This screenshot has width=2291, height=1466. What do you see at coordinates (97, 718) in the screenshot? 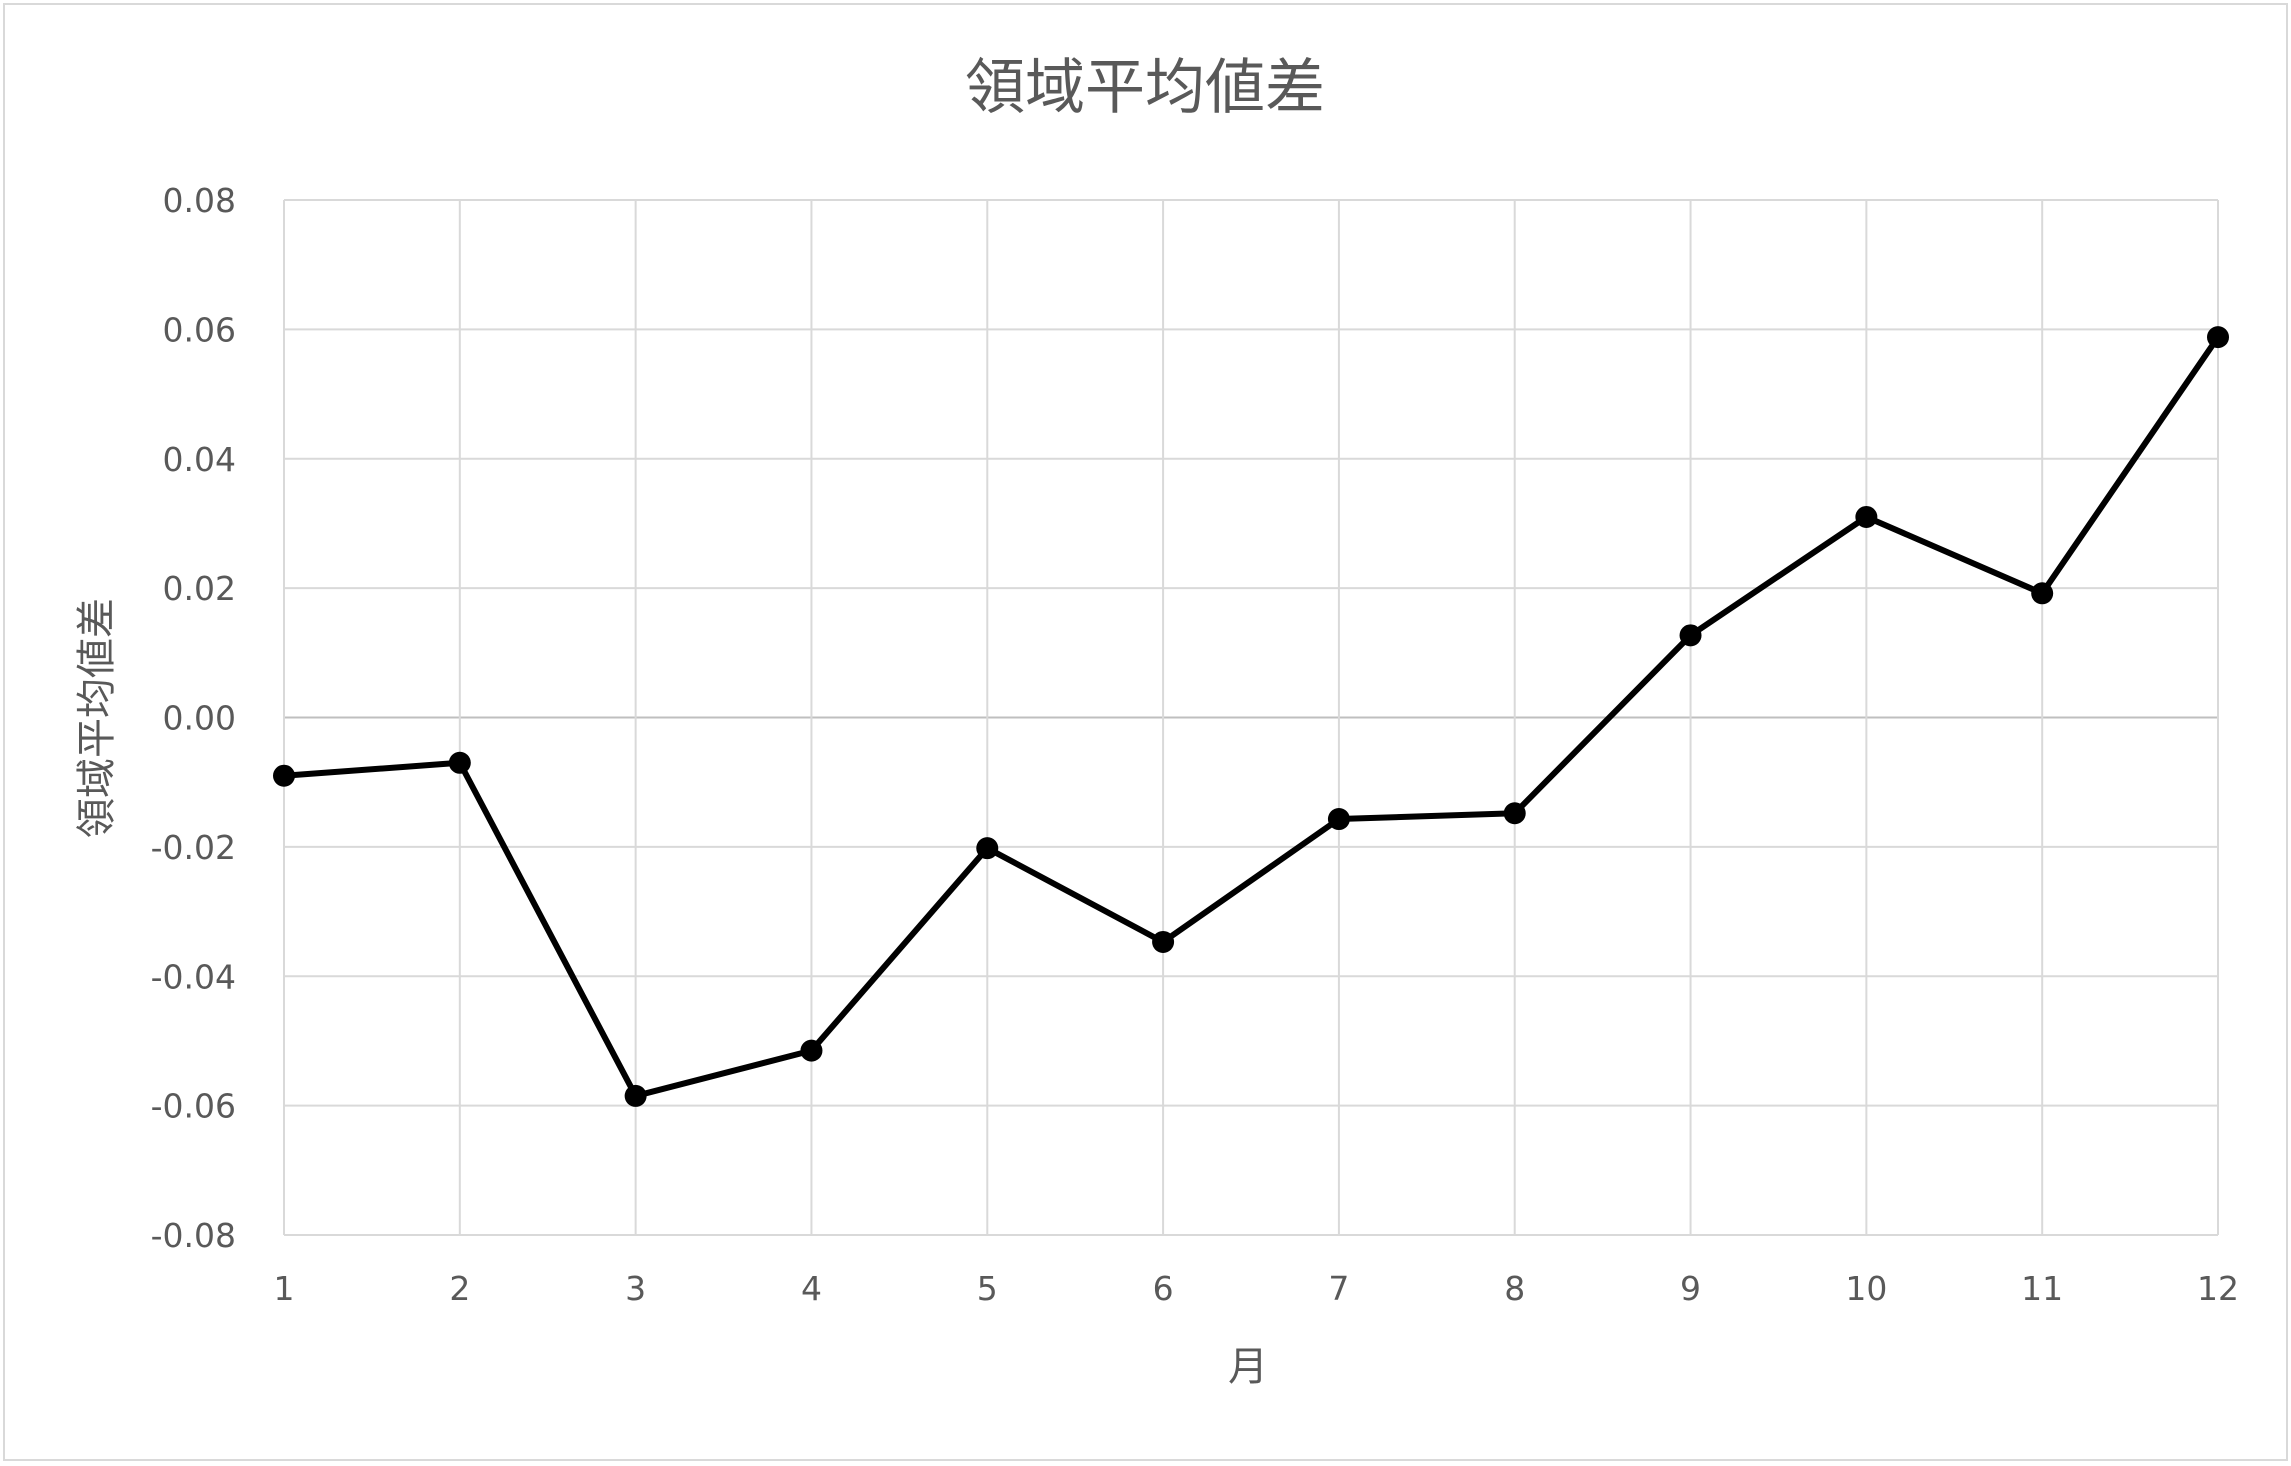
I see `y-axis-title: 領域平均値差` at bounding box center [97, 718].